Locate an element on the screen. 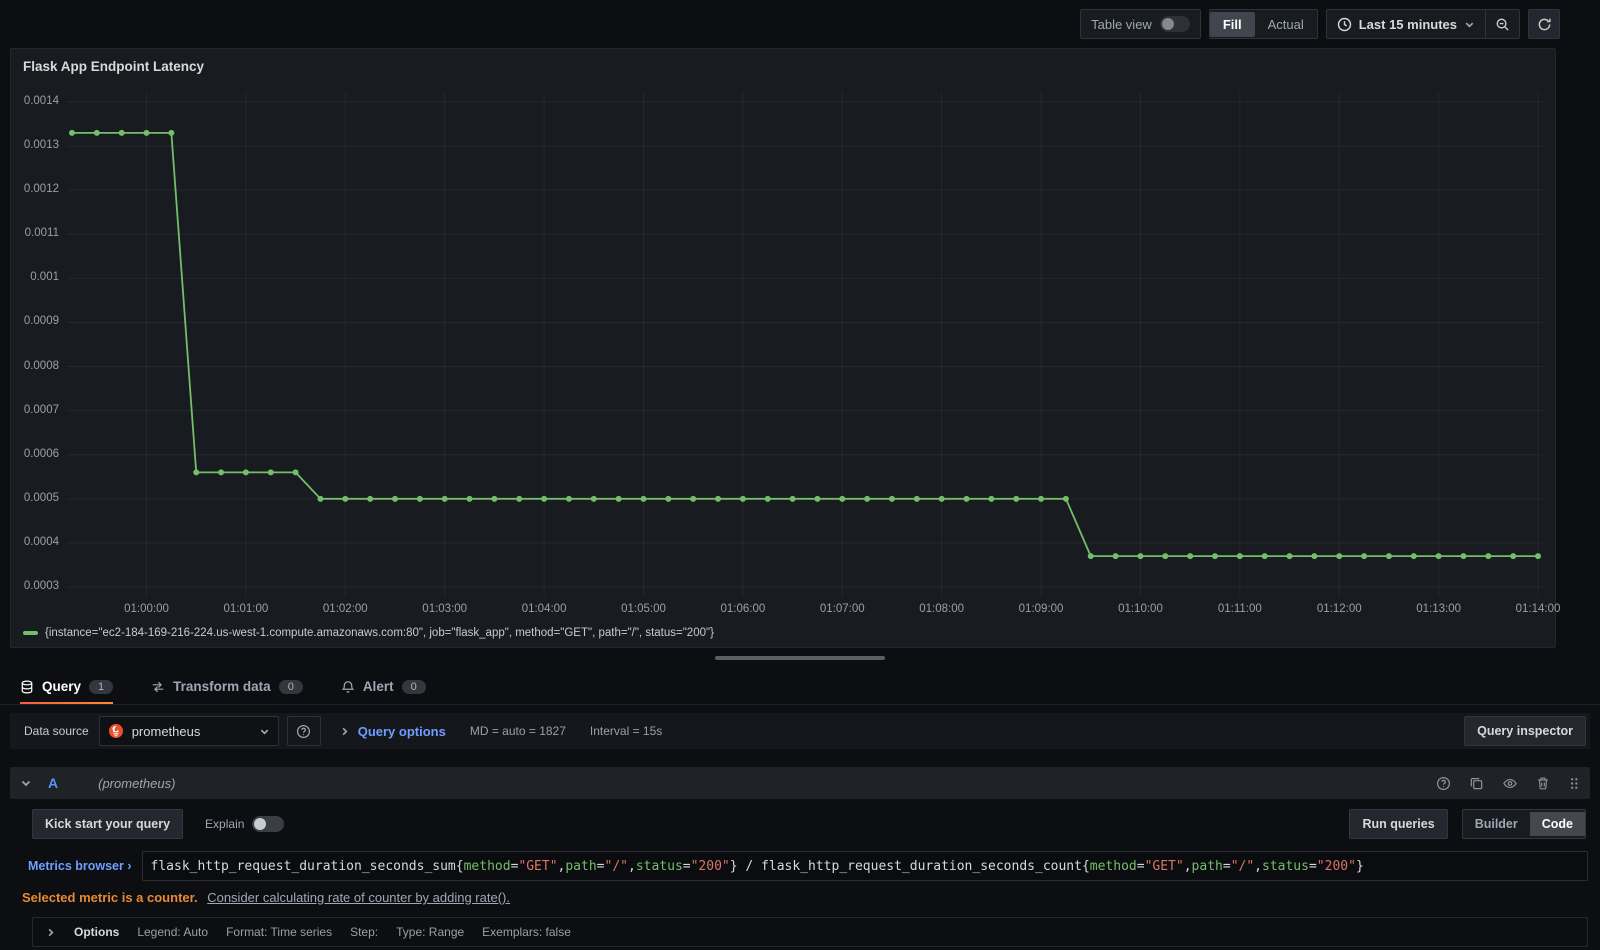 Image resolution: width=1600 pixels, height=950 pixels. time-controls: Last 15 minutes is located at coordinates (1422, 24).